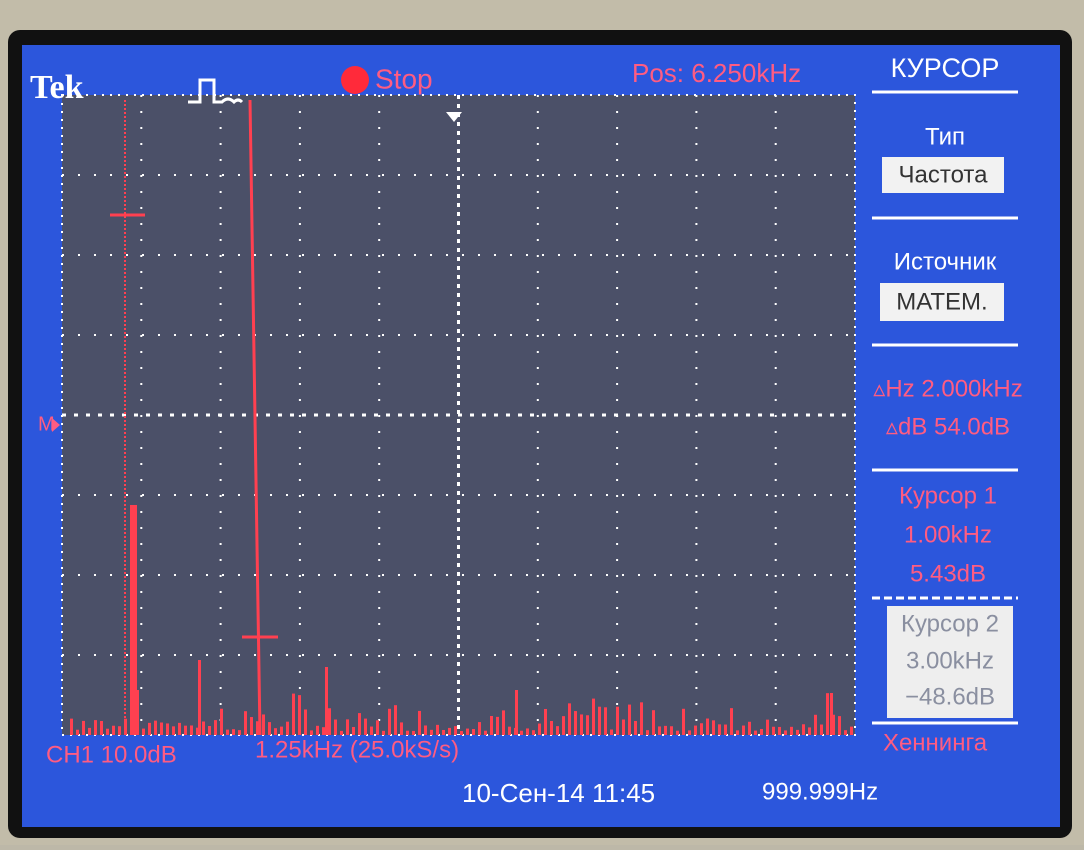 This screenshot has height=850, width=1084. I want to click on cursor-2-freq: 3.00kHz, so click(950, 660).